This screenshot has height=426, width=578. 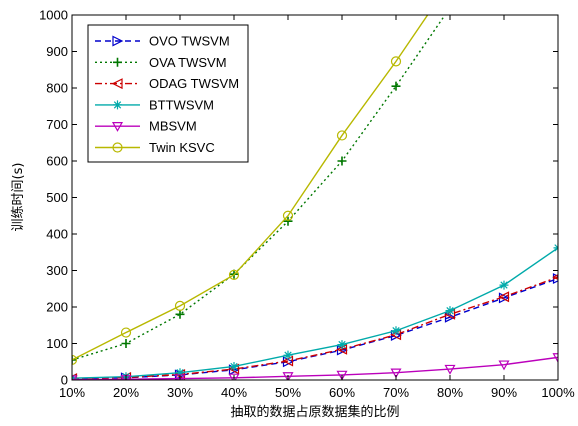 I want to click on y-axis-title: 训练时间(s), so click(x=18, y=197).